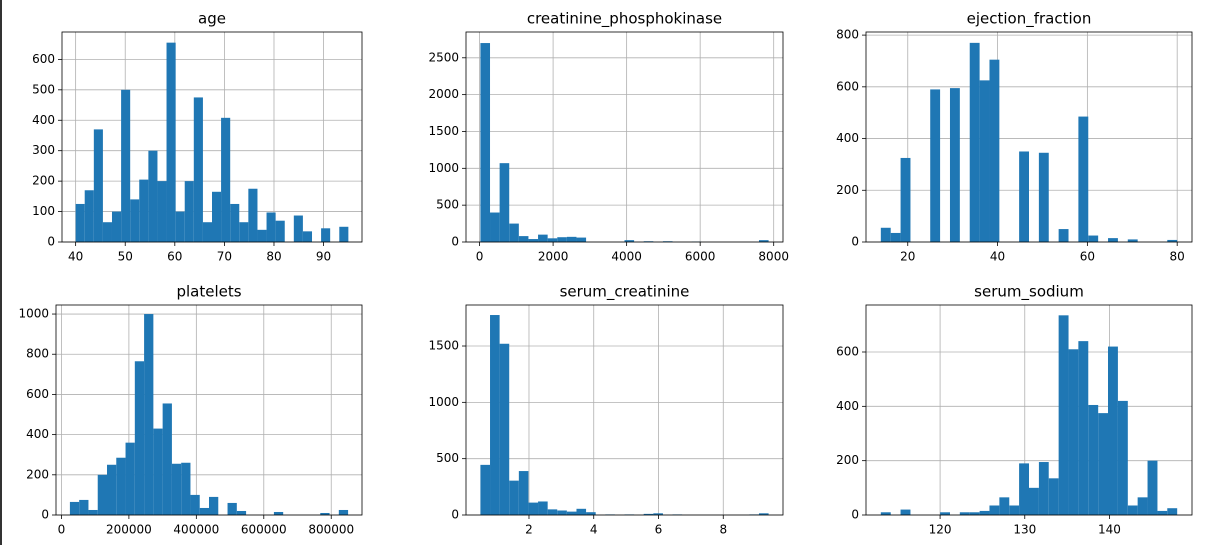 The image size is (1209, 545). Describe the element at coordinates (773, 257) in the screenshot. I see `x-tick-label: 8000` at that location.